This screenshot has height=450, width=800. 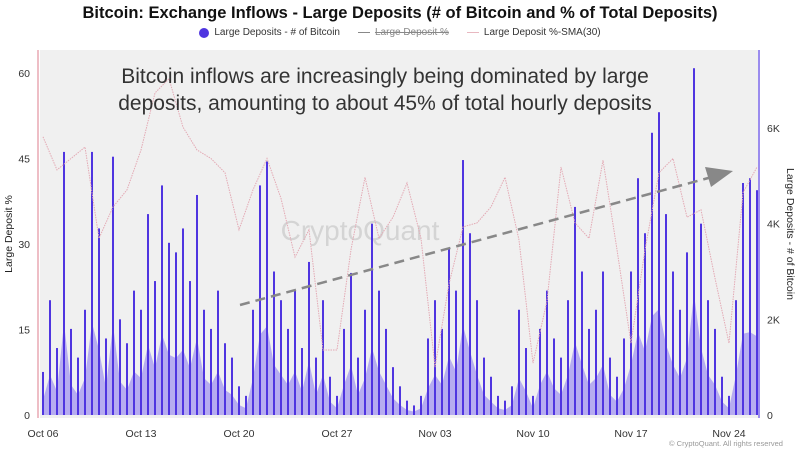 What do you see at coordinates (141, 434) in the screenshot?
I see `x-tick-label: Oct 13` at bounding box center [141, 434].